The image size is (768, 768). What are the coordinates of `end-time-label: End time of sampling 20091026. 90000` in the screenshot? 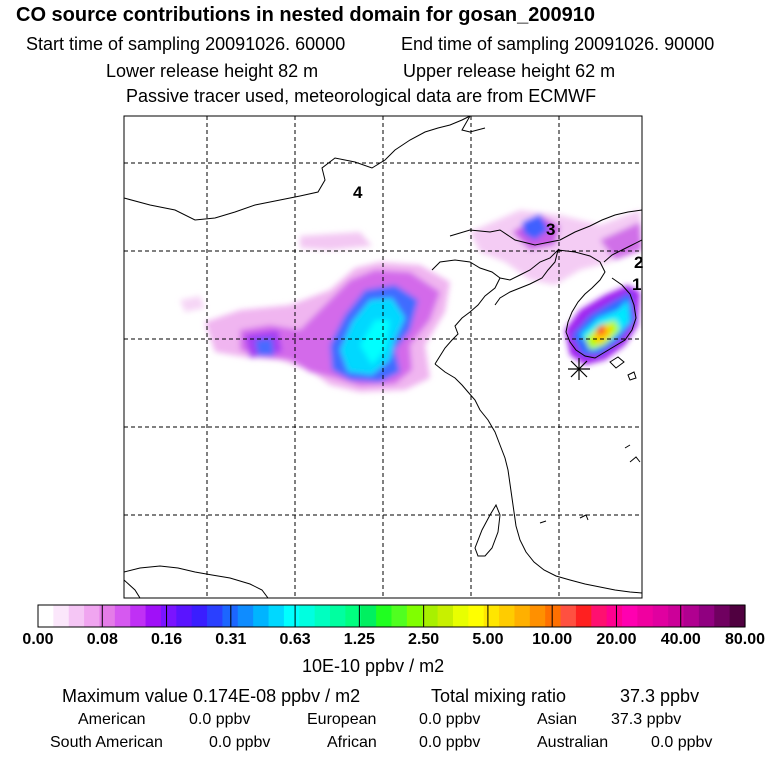 It's located at (558, 44).